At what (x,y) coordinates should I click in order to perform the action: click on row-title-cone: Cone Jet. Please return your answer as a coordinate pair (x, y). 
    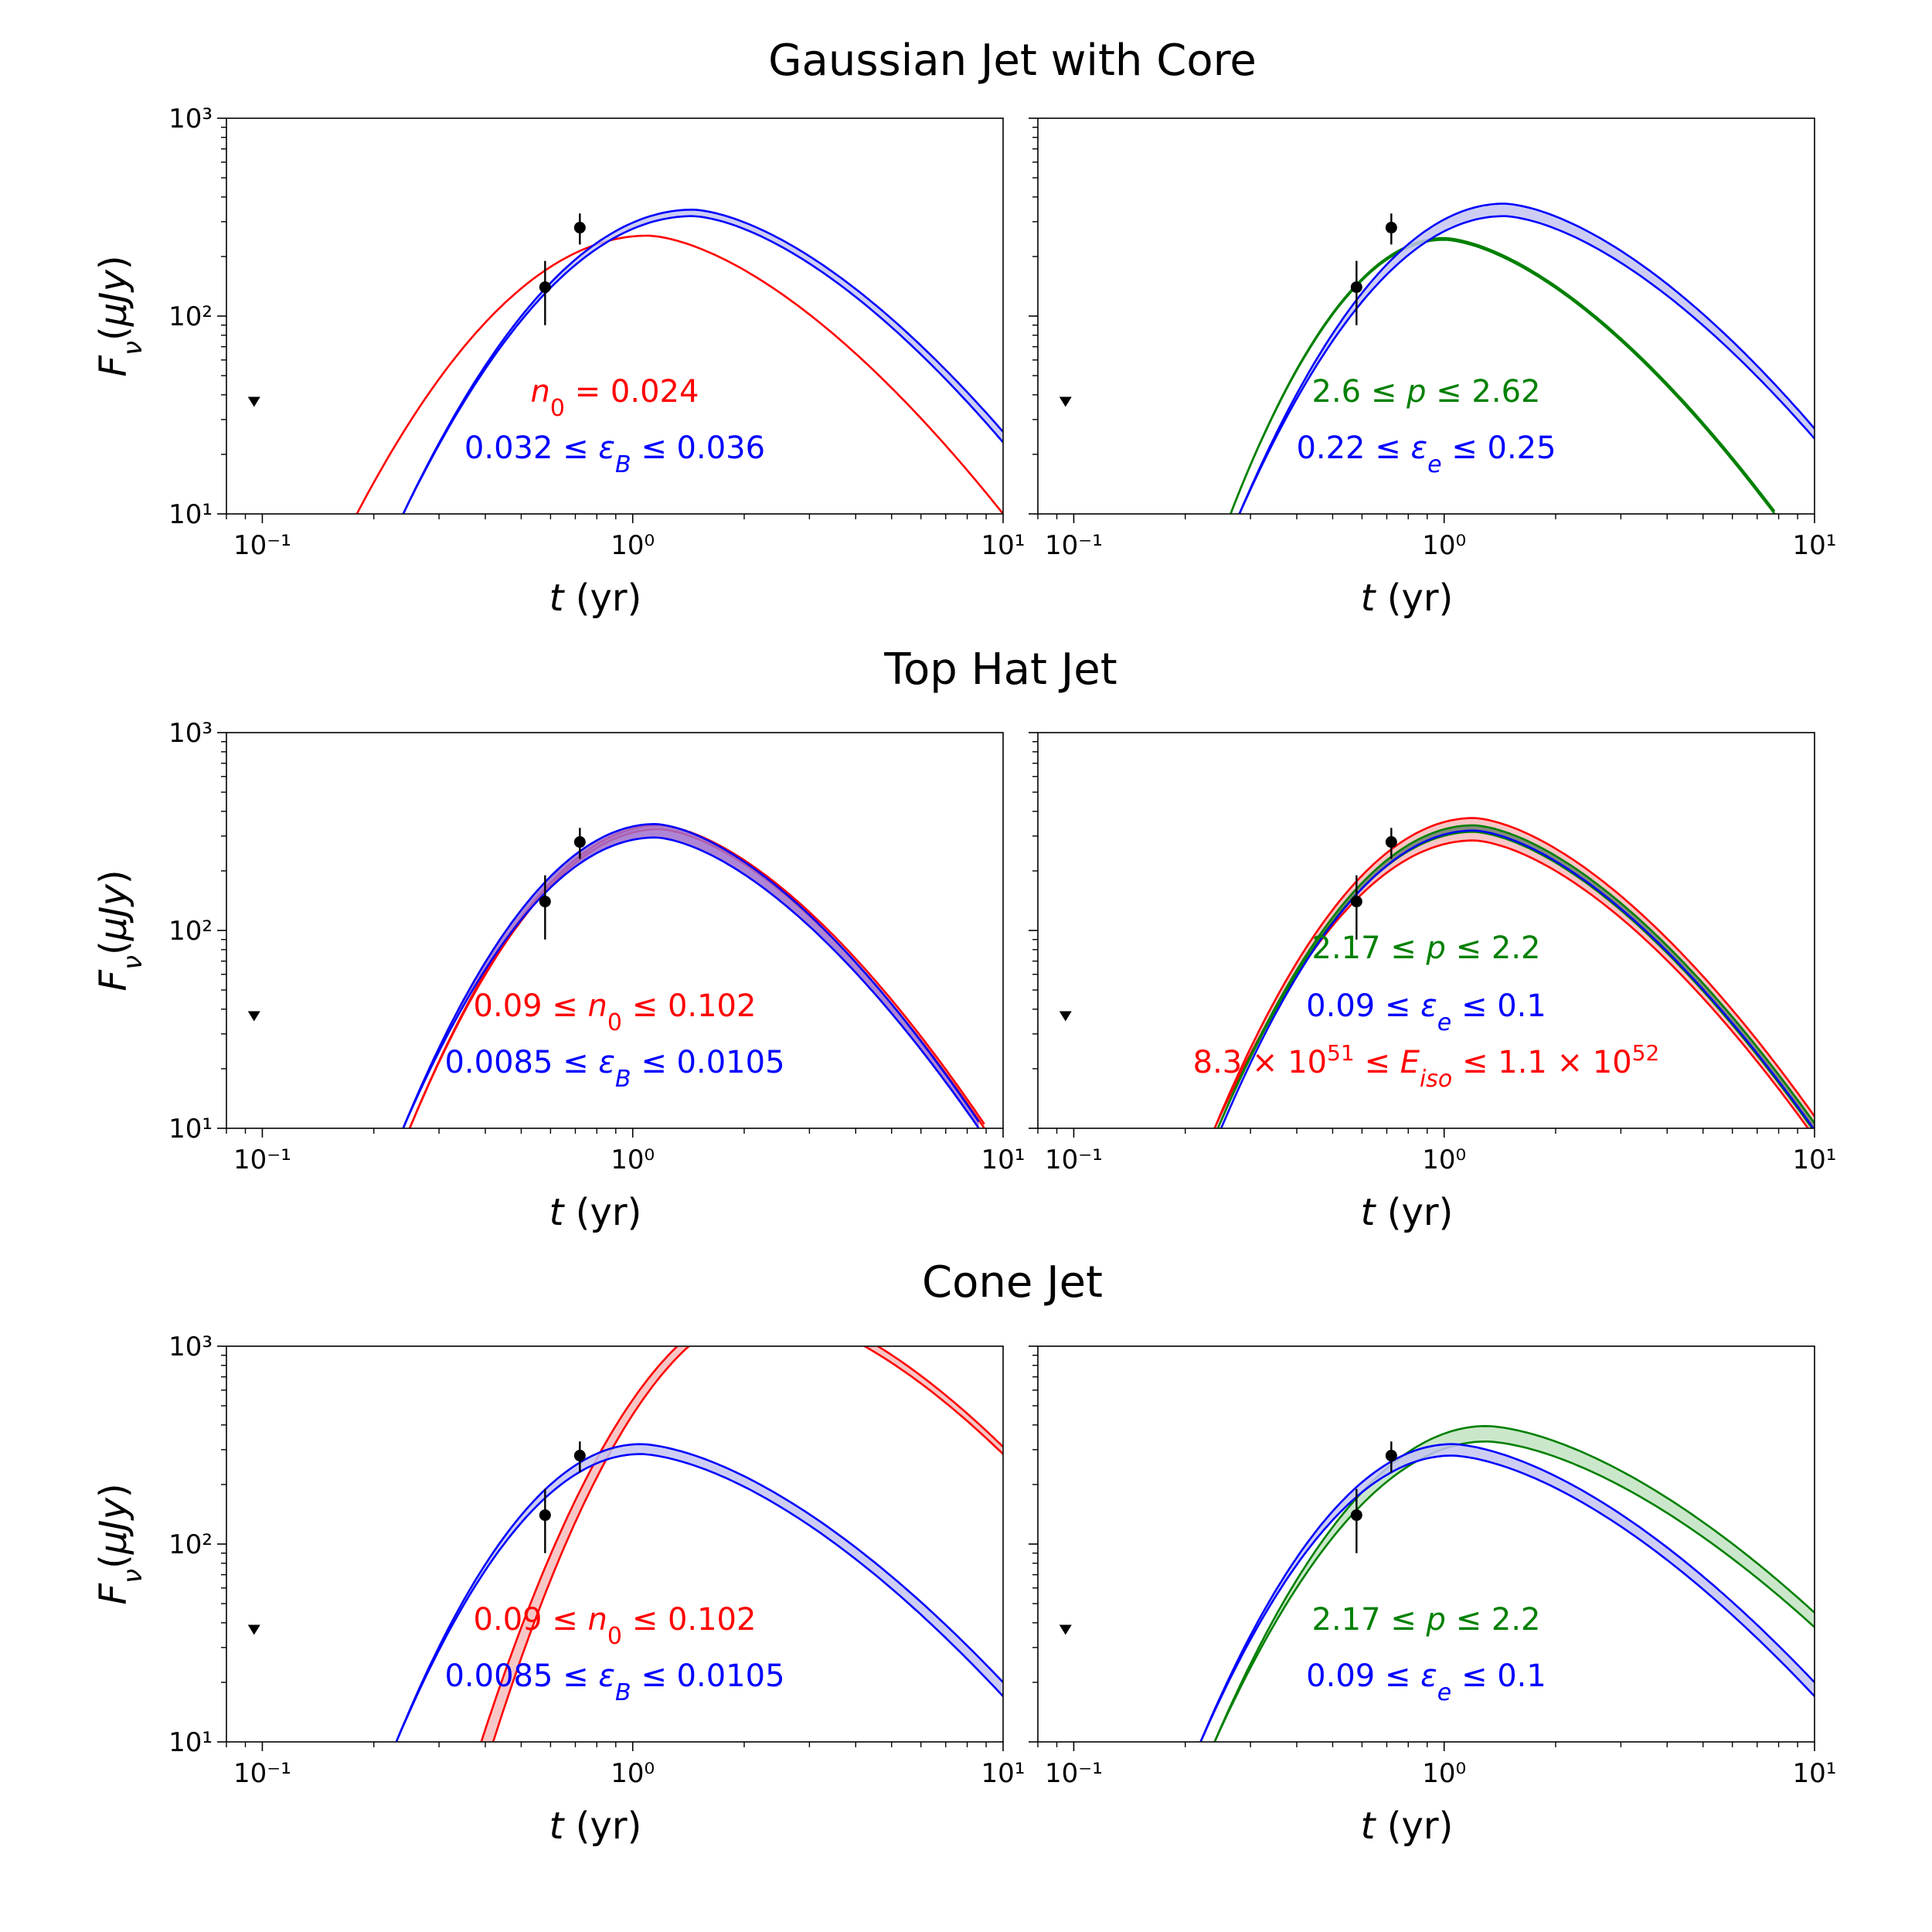
    Looking at the image, I should click on (1013, 1283).